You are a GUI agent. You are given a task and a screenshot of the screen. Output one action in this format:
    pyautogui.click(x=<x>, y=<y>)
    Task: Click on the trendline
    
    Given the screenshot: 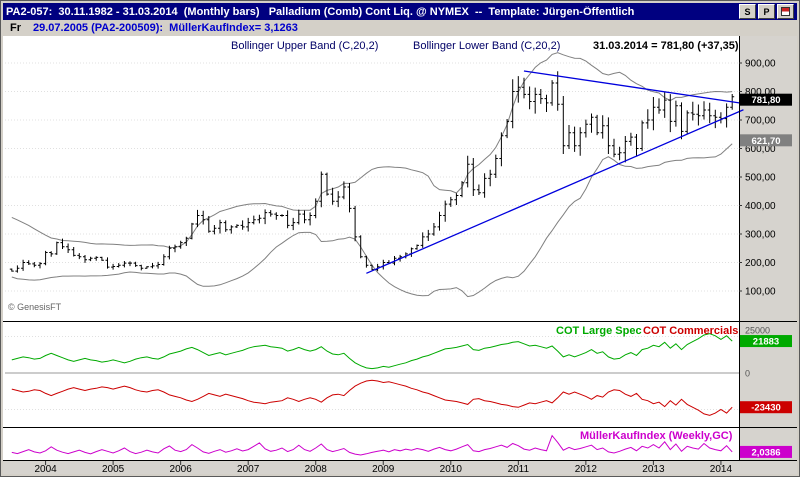 What is the action you would take?
    pyautogui.click(x=633, y=87)
    